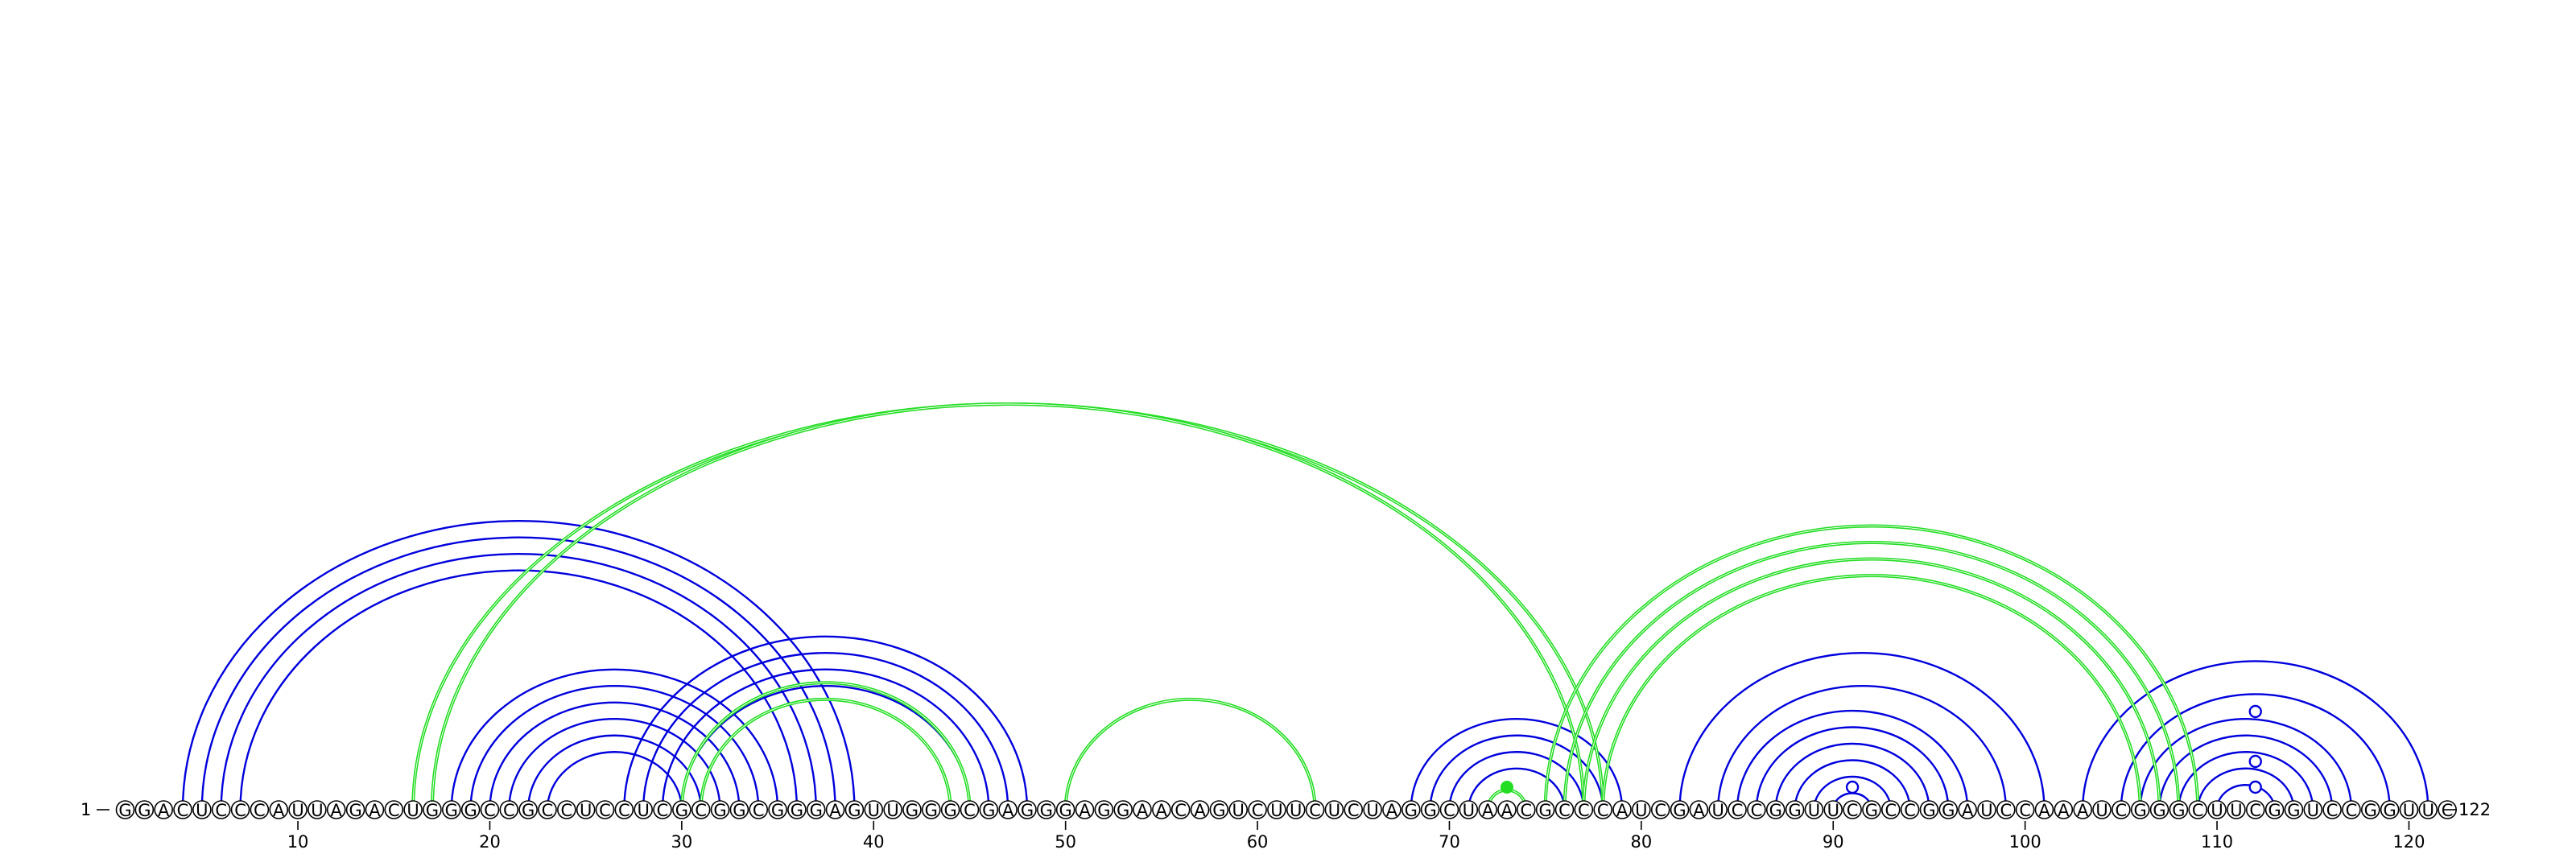 Image resolution: width=2576 pixels, height=858 pixels. What do you see at coordinates (2025, 842) in the screenshot?
I see `tick-label: 100` at bounding box center [2025, 842].